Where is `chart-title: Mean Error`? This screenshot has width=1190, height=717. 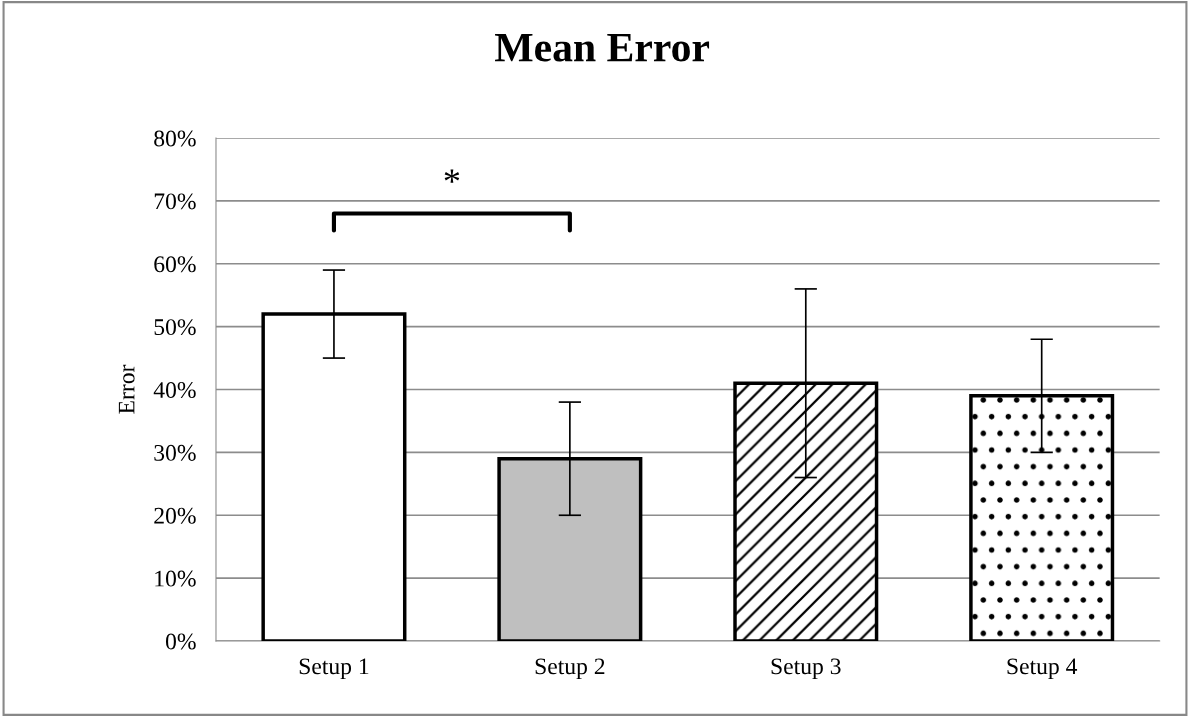 chart-title: Mean Error is located at coordinates (602, 47).